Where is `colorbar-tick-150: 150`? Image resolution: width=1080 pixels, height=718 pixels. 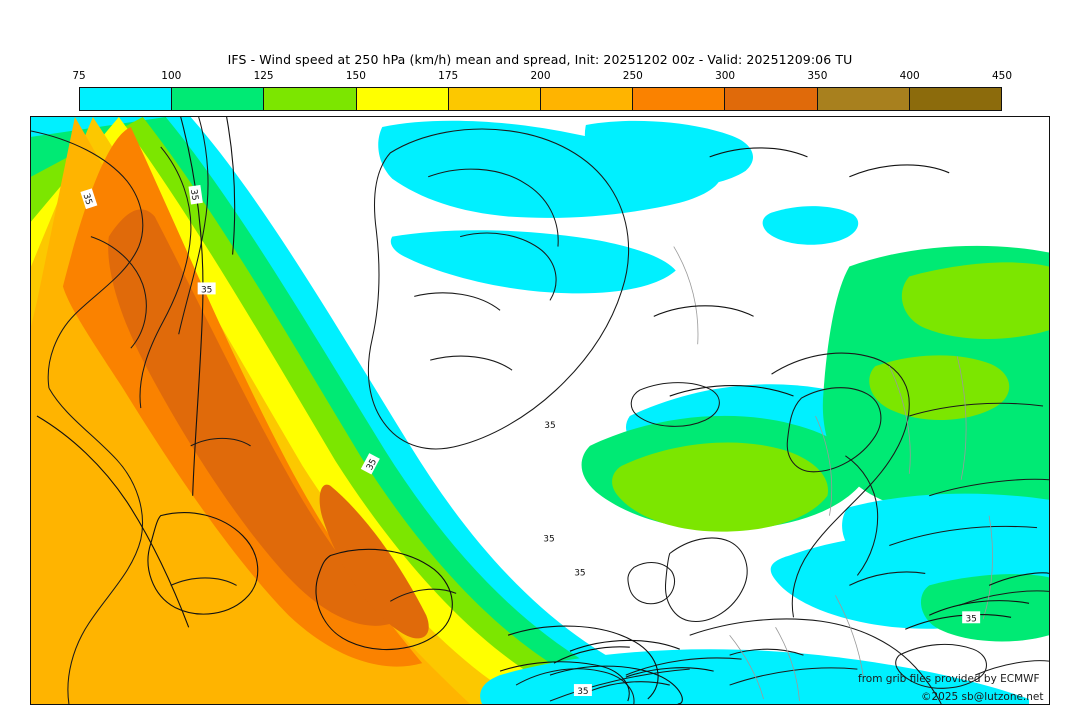 colorbar-tick-150: 150 is located at coordinates (355, 76).